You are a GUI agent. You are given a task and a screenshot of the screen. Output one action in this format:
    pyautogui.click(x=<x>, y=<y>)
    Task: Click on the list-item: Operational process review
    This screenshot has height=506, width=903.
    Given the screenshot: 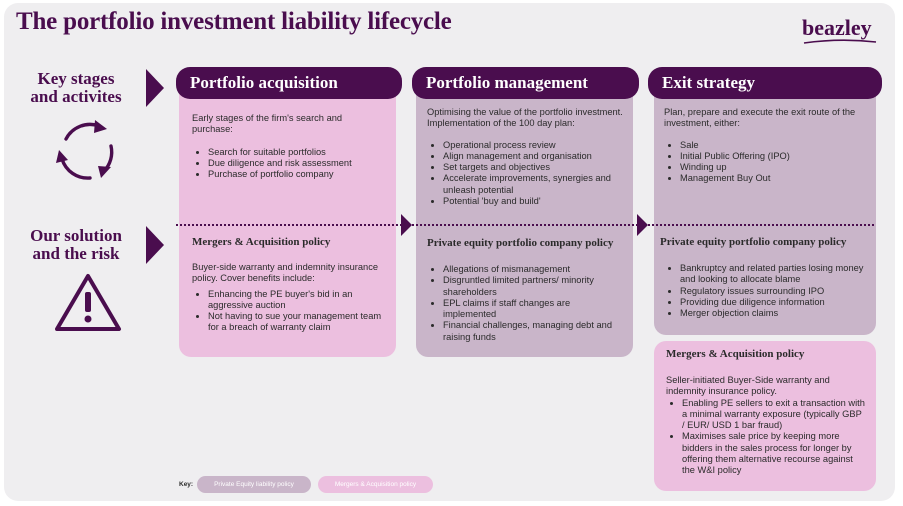 What is the action you would take?
    pyautogui.click(x=533, y=145)
    